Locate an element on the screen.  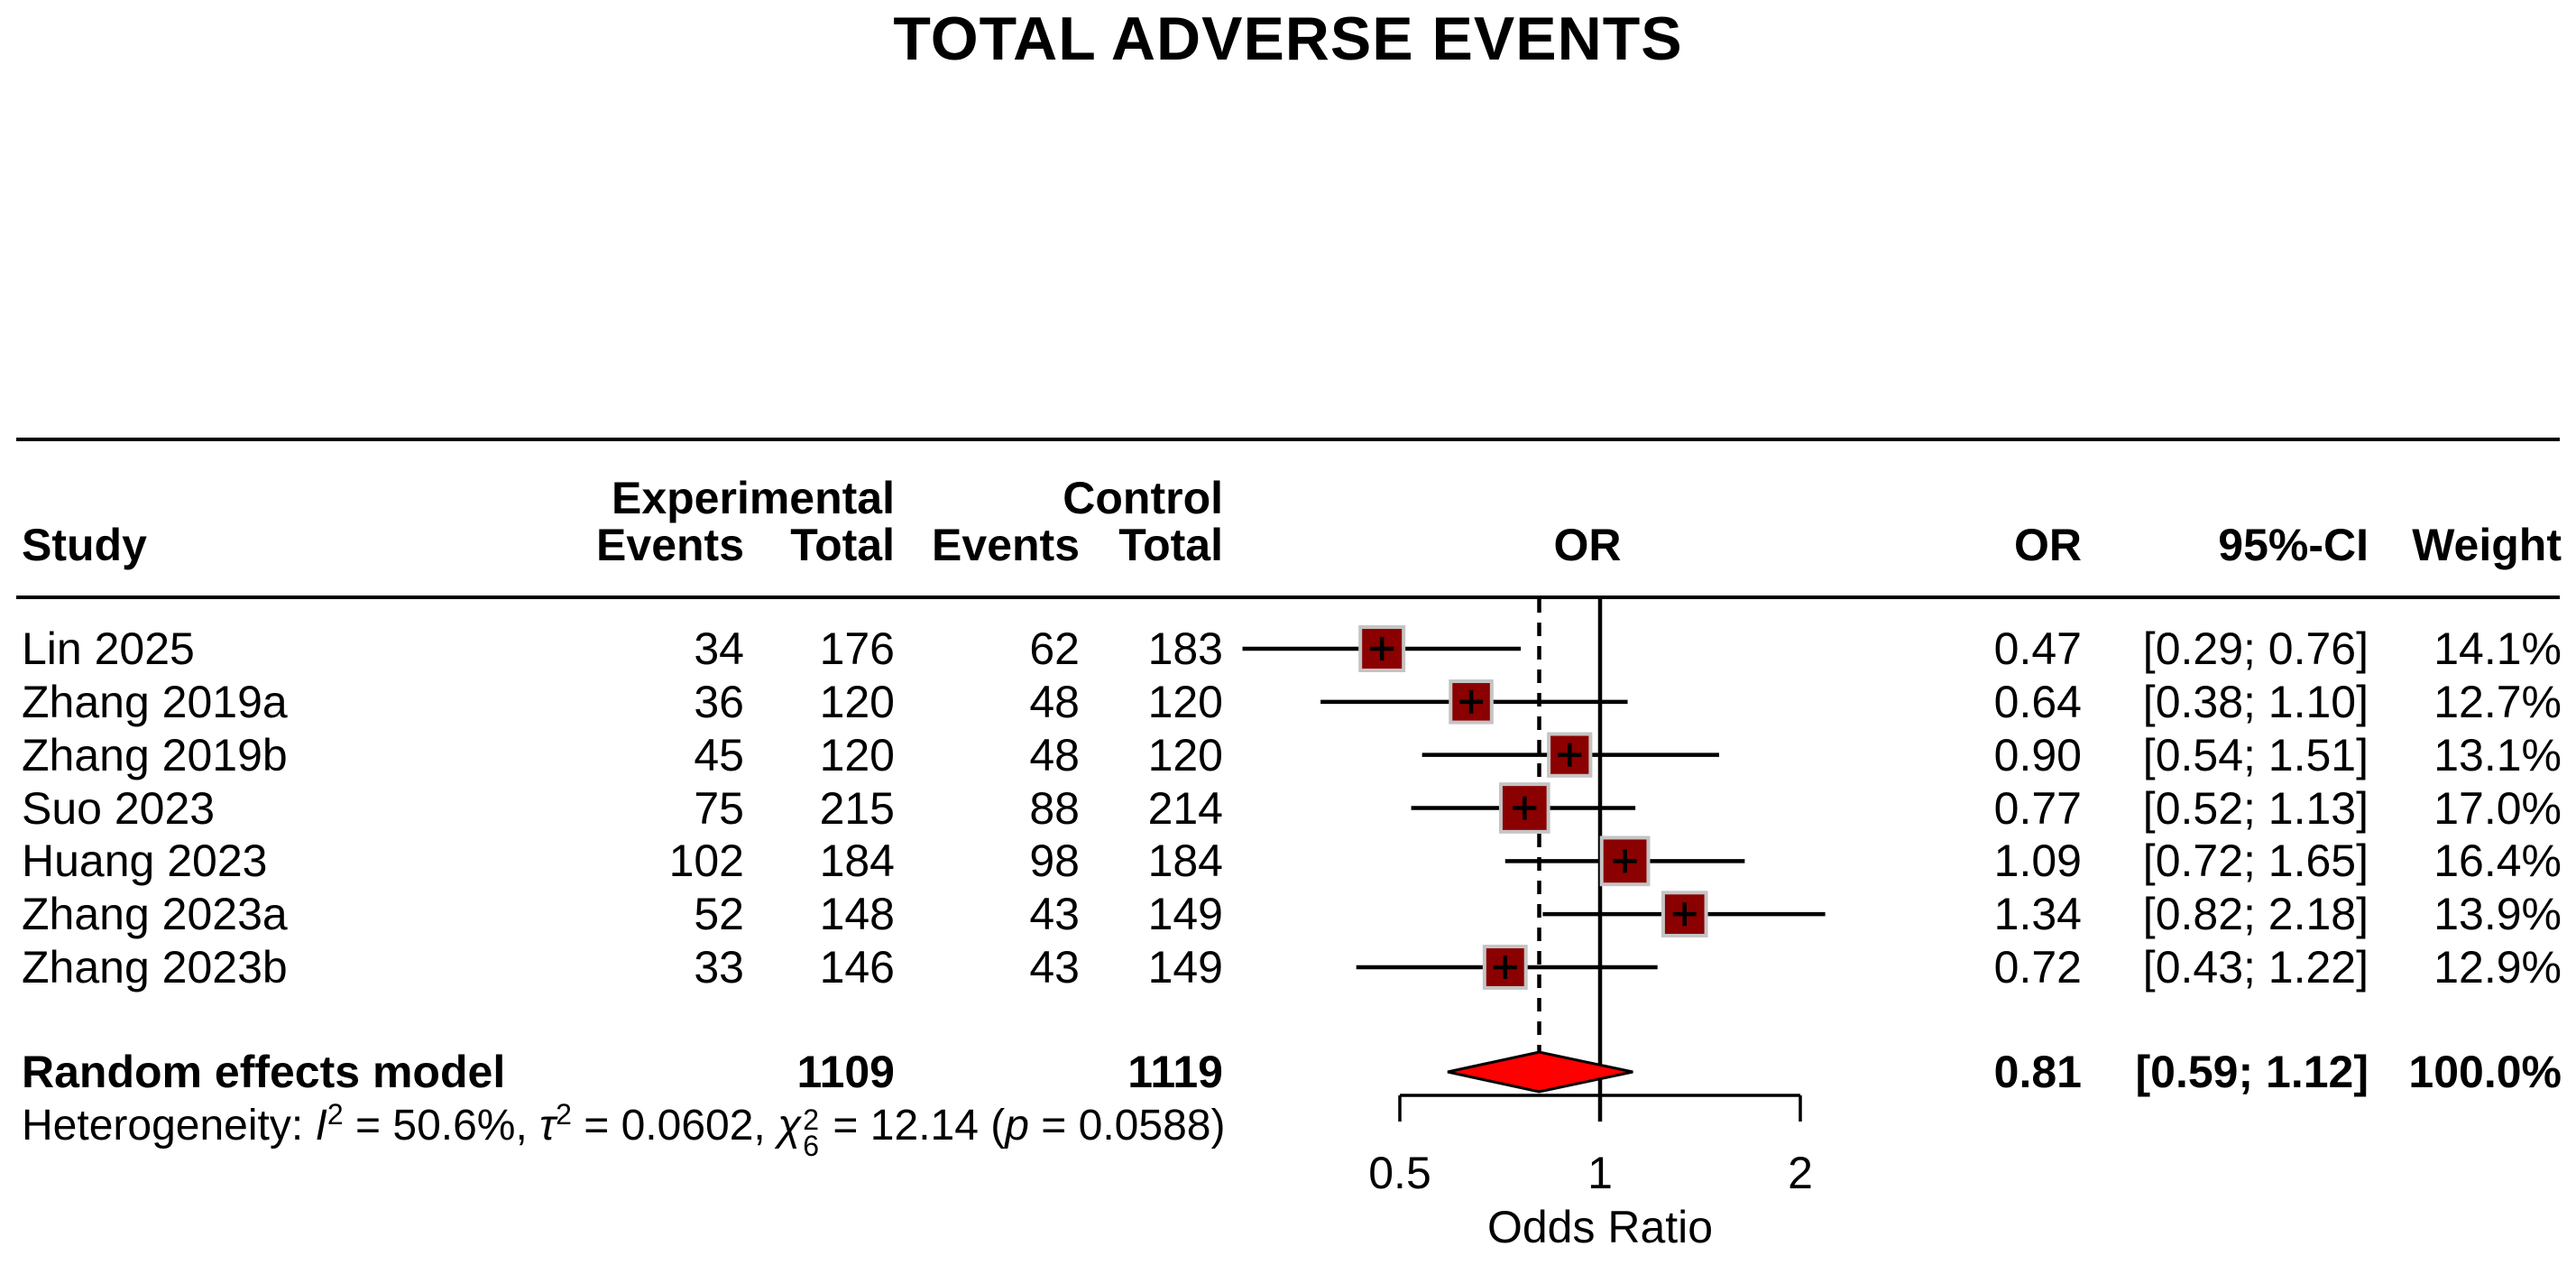
pooled-ci-value: [0.59; 1.12] is located at coordinates (2252, 1072).